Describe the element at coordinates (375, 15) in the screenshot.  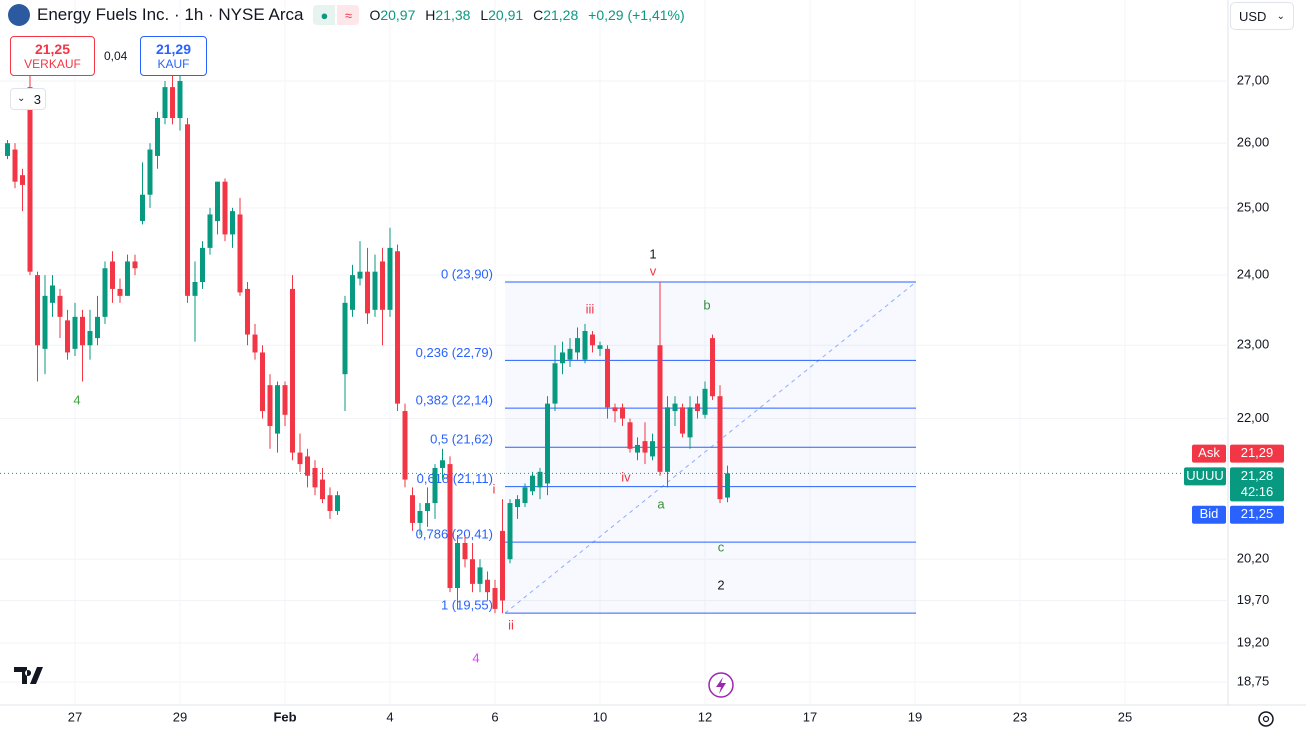
I see `legend-key: O` at that location.